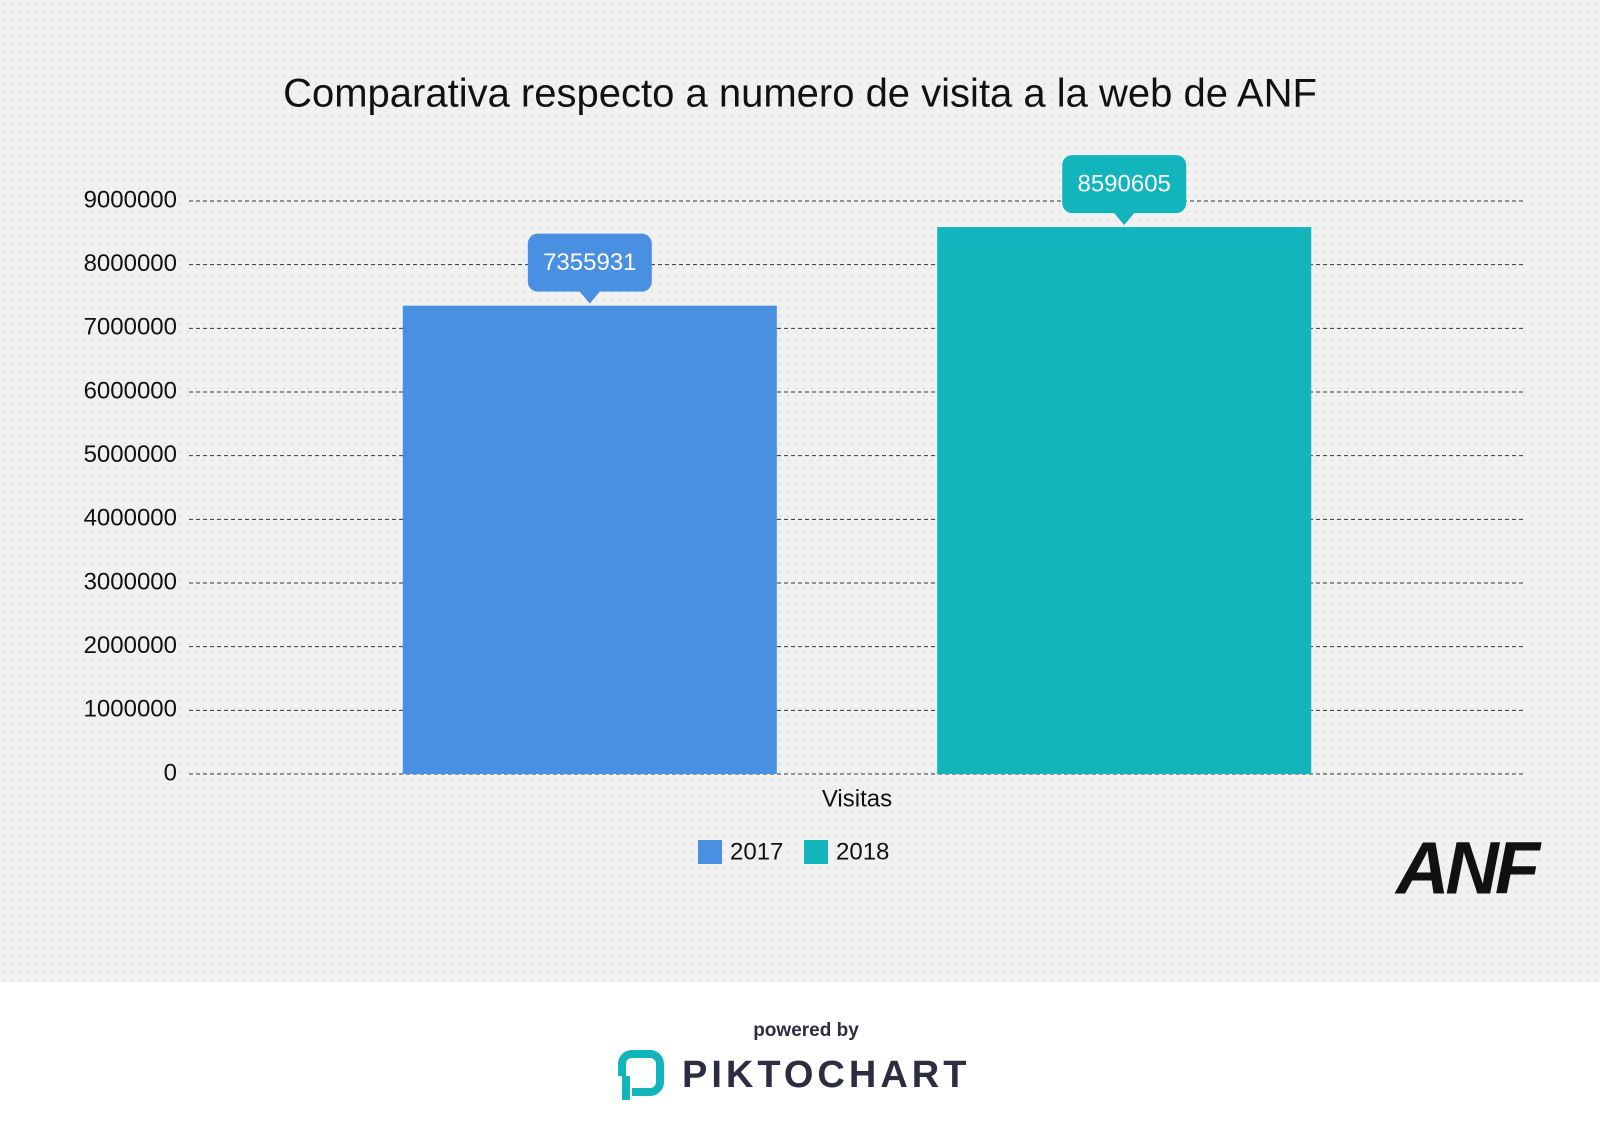  What do you see at coordinates (862, 851) in the screenshot?
I see `legend-label: 2018` at bounding box center [862, 851].